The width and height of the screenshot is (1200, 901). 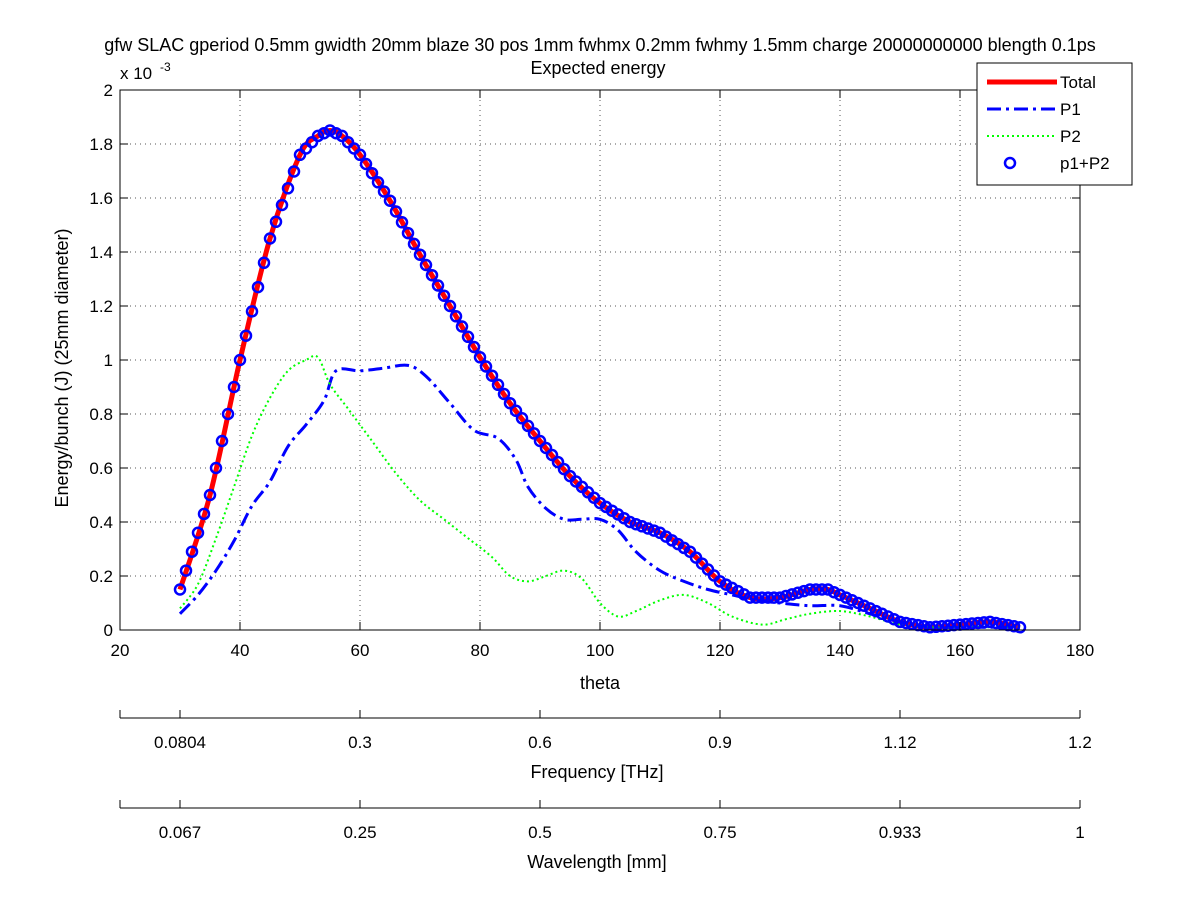 What do you see at coordinates (1079, 832) in the screenshot?
I see `secondary-tick-label: 1` at bounding box center [1079, 832].